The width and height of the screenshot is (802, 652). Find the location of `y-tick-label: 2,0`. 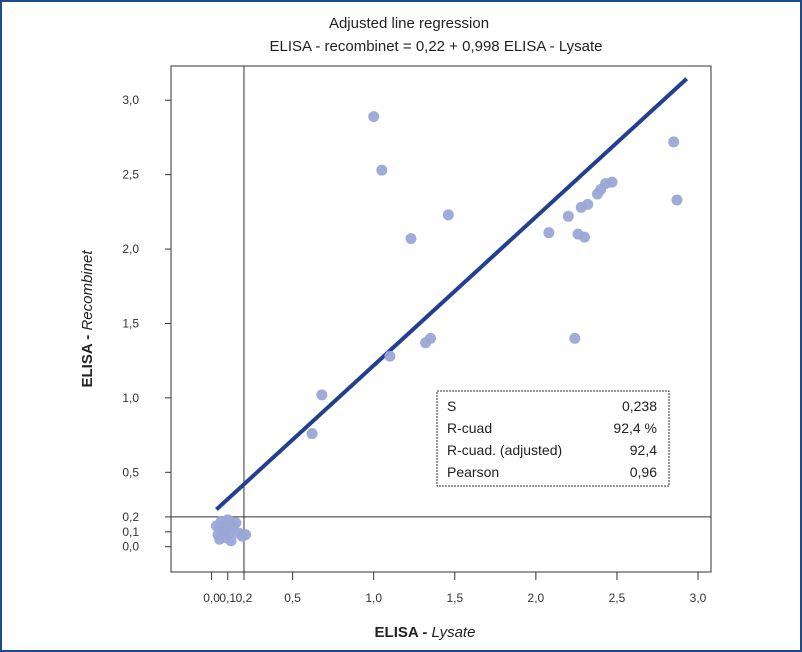

y-tick-label: 2,0 is located at coordinates (130, 249).